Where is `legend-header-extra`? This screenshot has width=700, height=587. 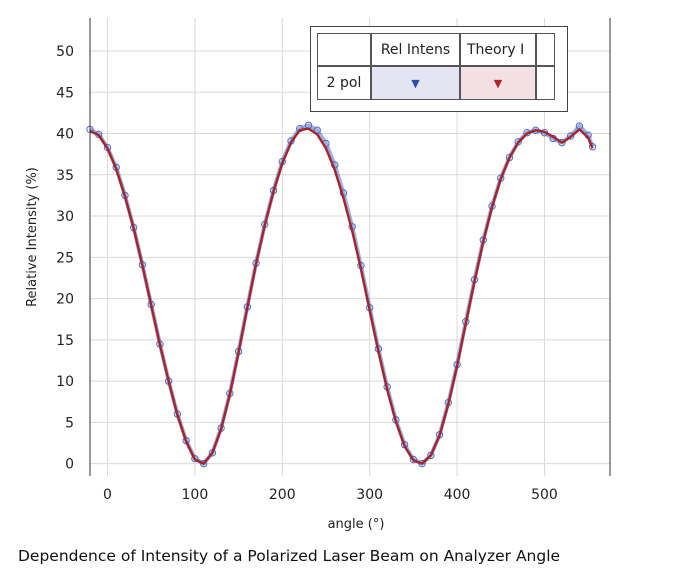 legend-header-extra is located at coordinates (545, 49).